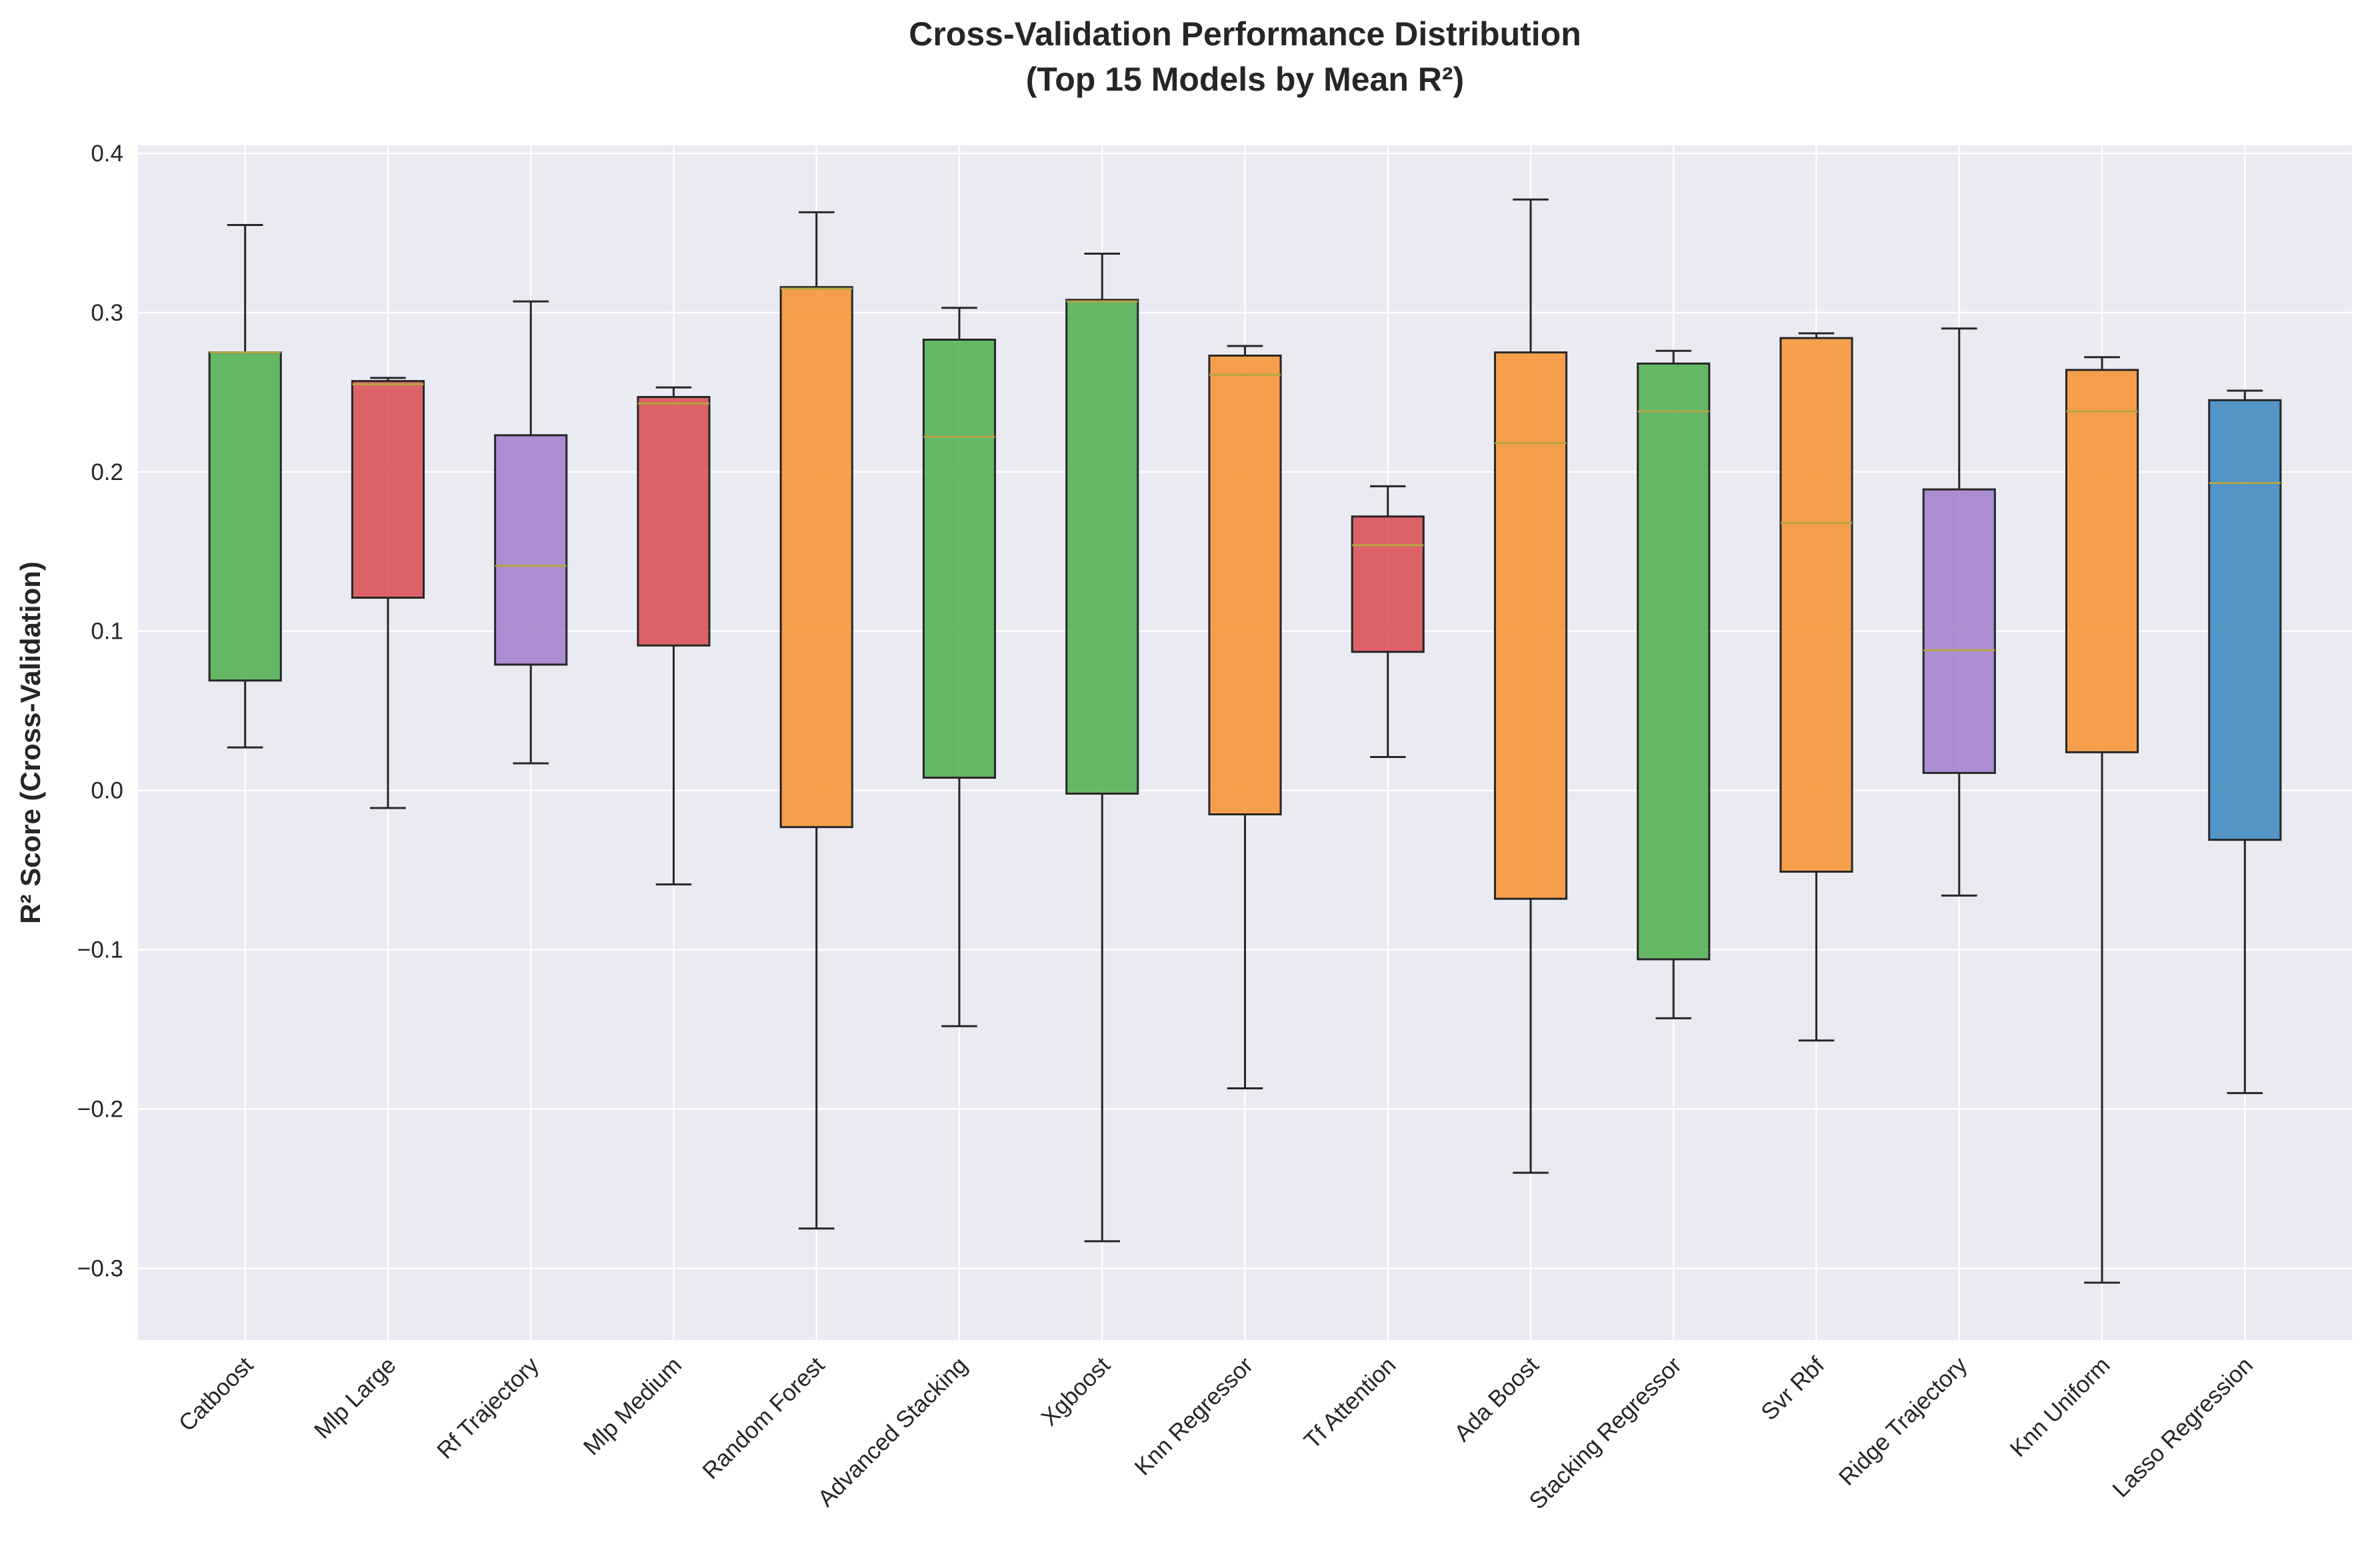 The height and width of the screenshot is (1568, 2368). I want to click on box-ridge-trajectory, so click(1959, 612).